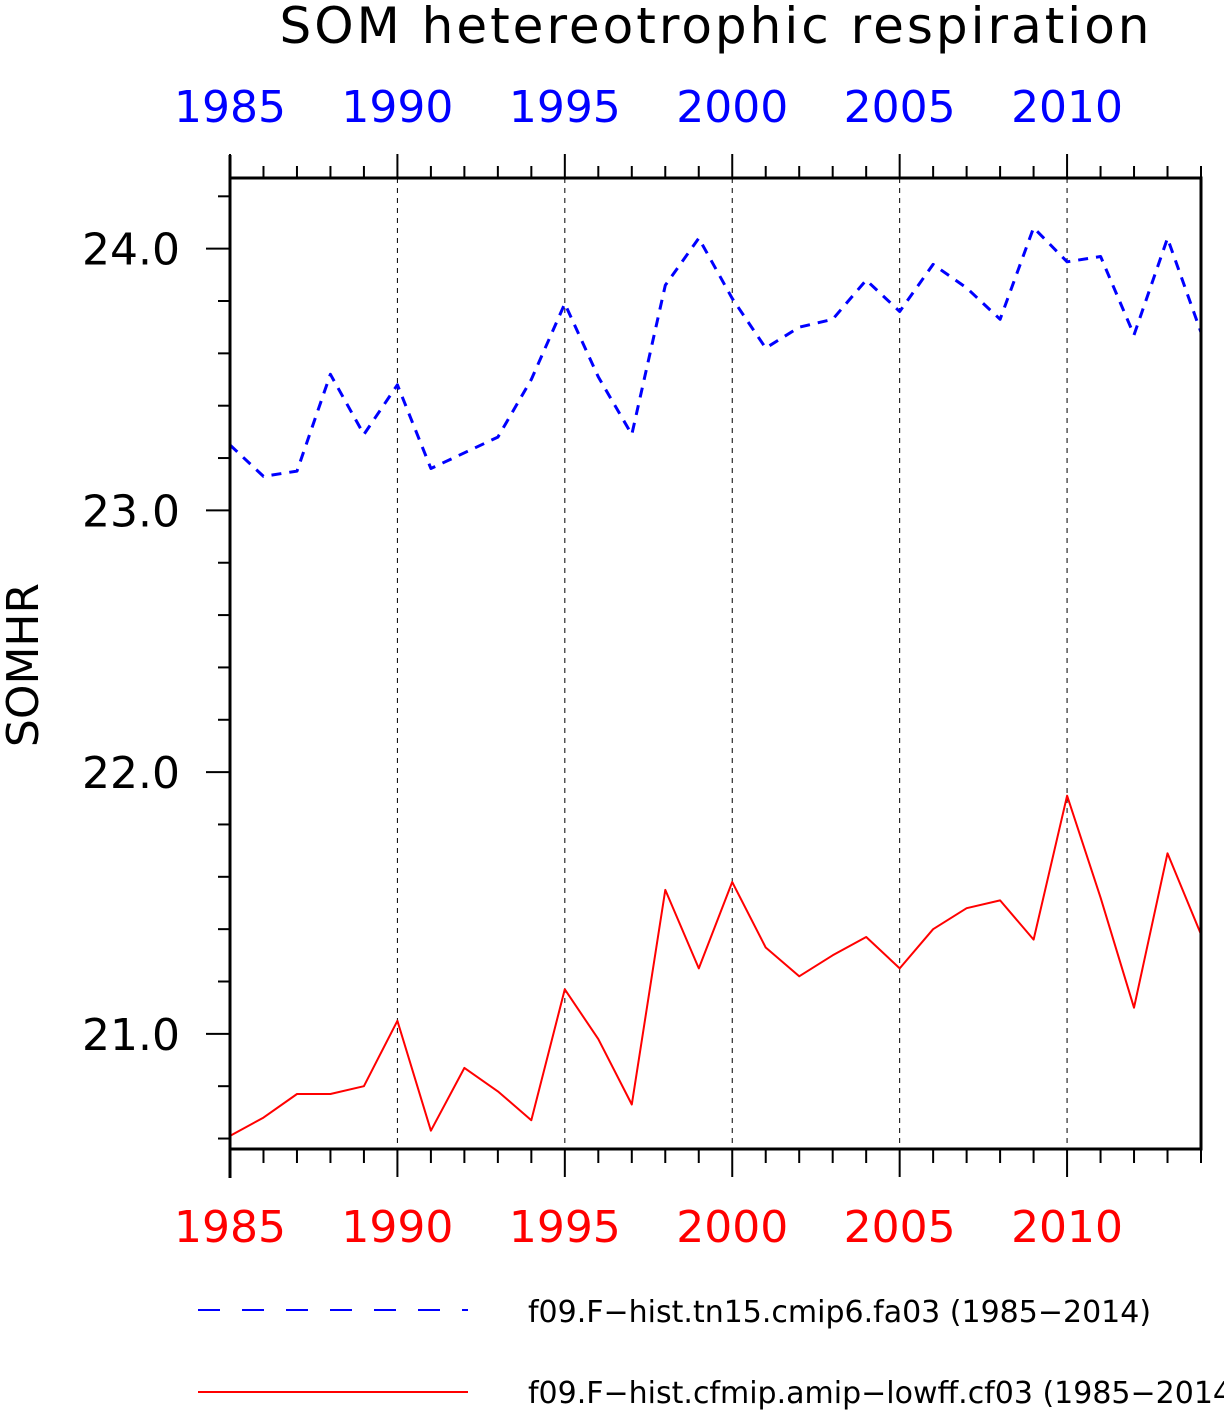  Describe the element at coordinates (900, 1227) in the screenshot. I see `bottom-x-tick-label: 2005` at that location.